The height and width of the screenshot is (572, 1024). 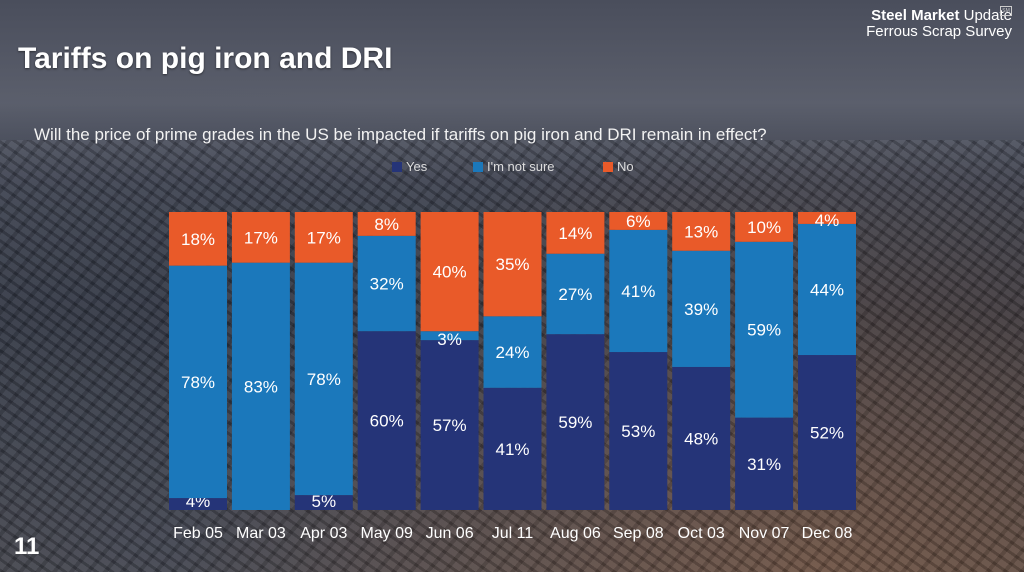 I want to click on data-label-yes: 41%, so click(x=512, y=449).